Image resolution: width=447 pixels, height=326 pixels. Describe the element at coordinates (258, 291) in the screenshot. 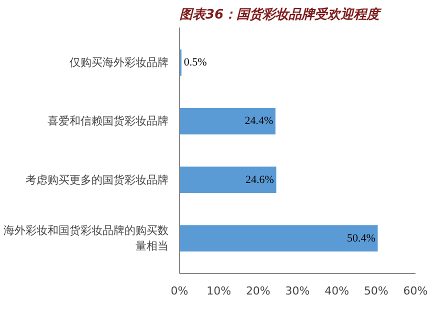

I see `x-tick-label: 20%` at that location.